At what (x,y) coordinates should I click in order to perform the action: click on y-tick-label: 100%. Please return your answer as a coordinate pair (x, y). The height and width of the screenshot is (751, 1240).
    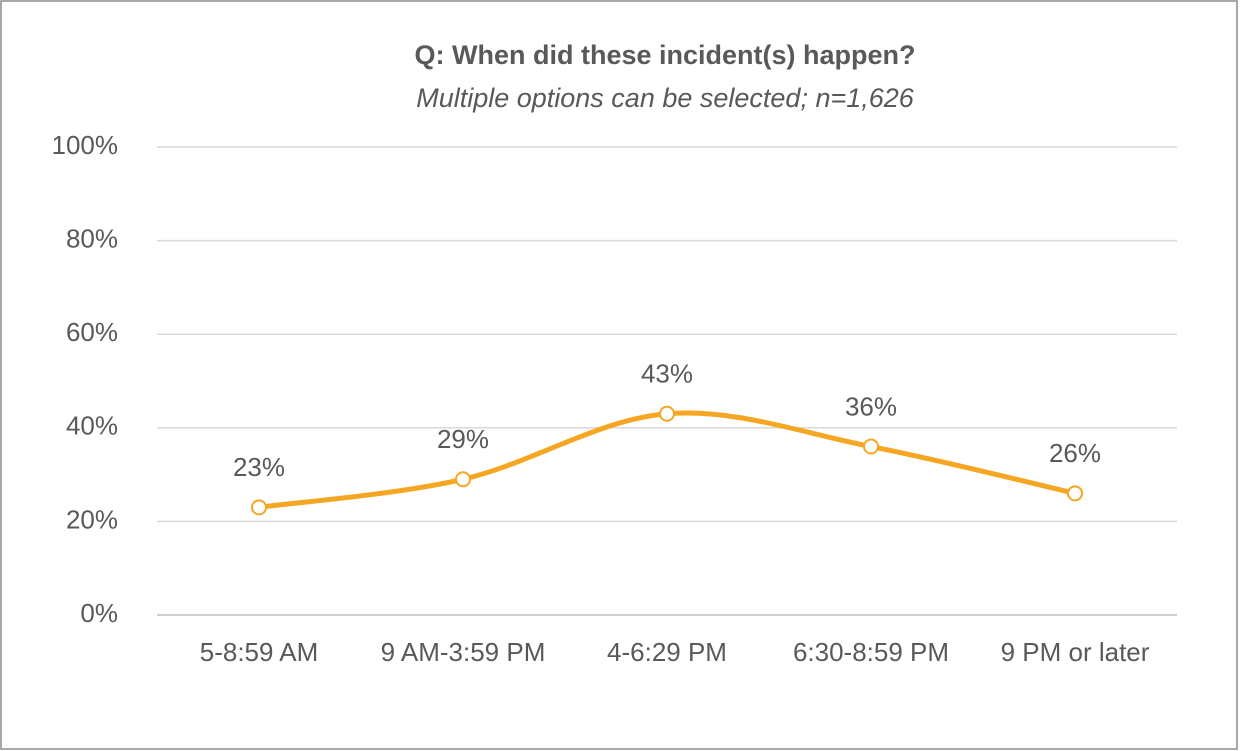
    Looking at the image, I should click on (85, 145).